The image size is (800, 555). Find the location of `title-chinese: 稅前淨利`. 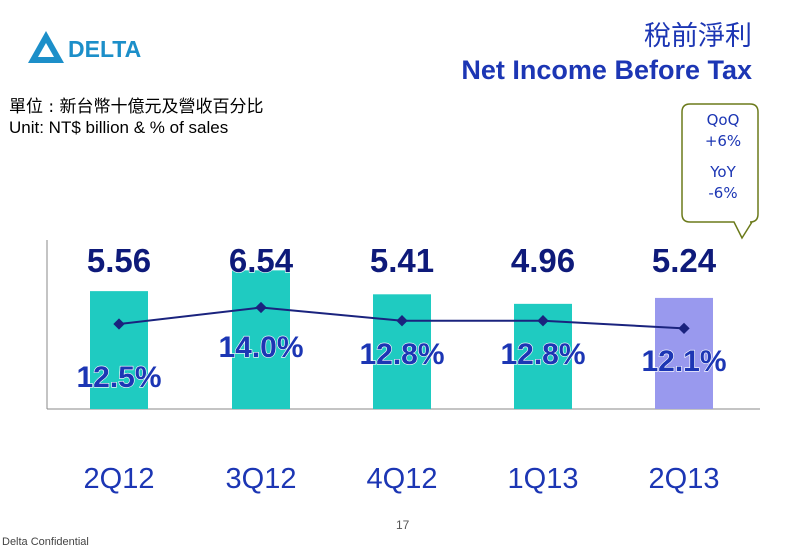

title-chinese: 稅前淨利 is located at coordinates (698, 36).